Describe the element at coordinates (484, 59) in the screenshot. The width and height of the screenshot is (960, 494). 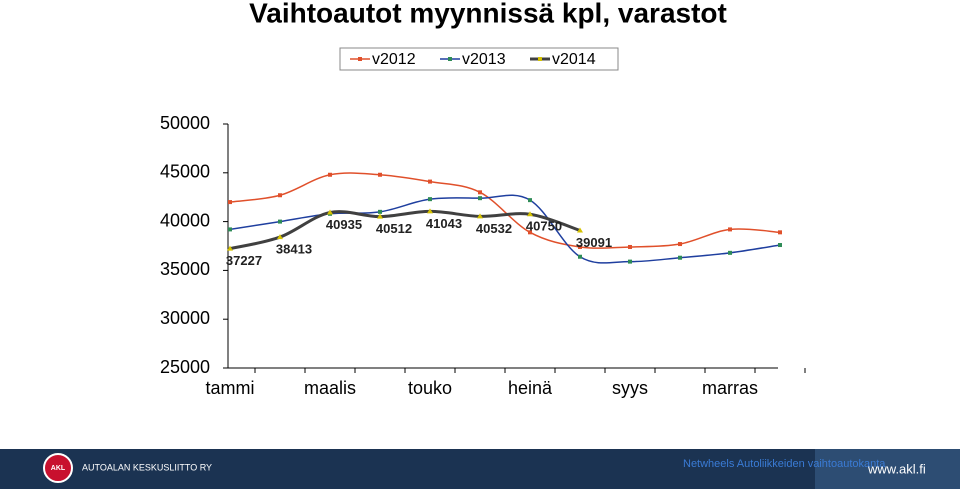
I see `legend-label: v2013` at that location.